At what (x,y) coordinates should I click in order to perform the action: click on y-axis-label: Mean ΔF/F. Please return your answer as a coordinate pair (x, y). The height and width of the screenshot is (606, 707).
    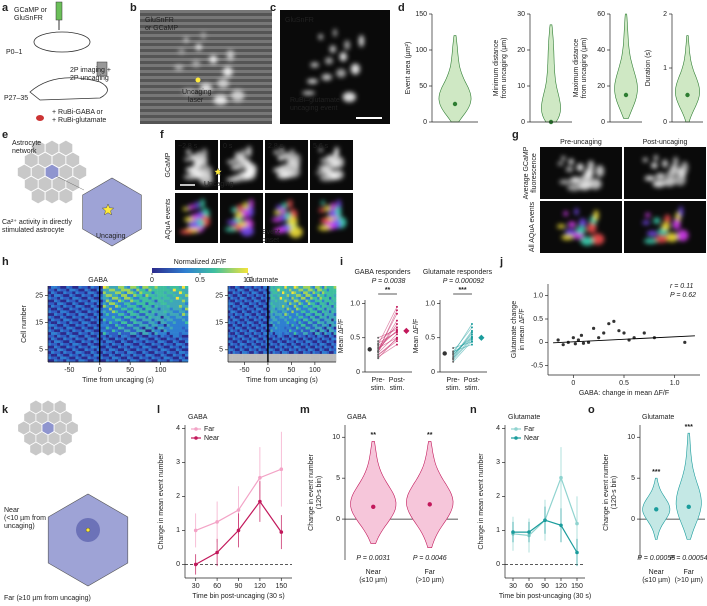
    Looking at the image, I should click on (416, 336).